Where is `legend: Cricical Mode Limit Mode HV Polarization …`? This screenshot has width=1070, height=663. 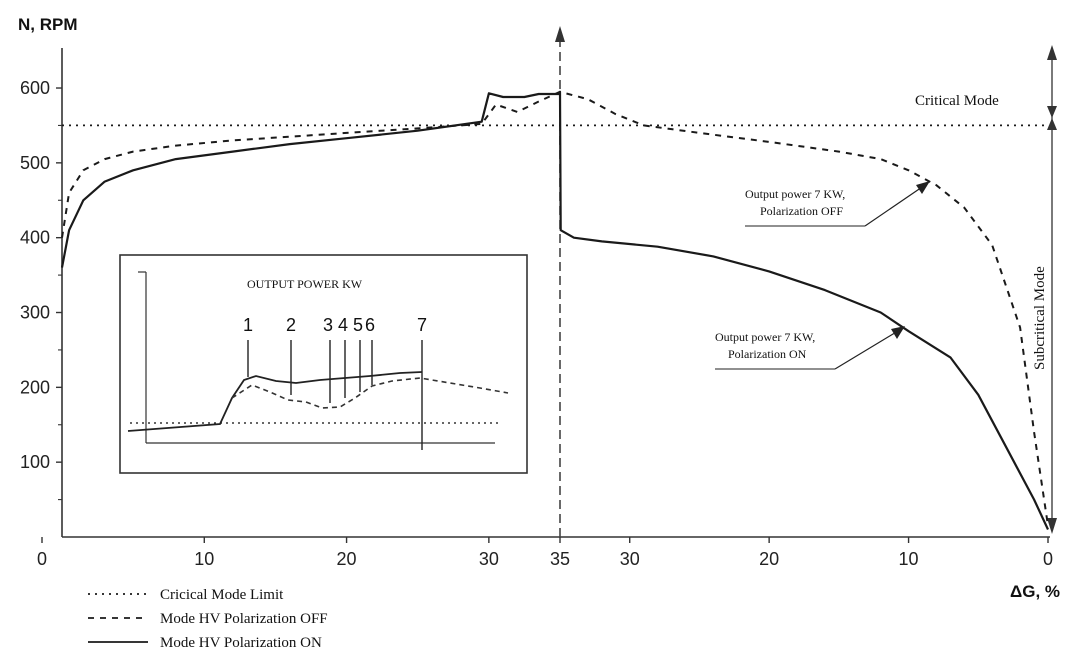
legend: Cricical Mode Limit Mode HV Polarization … is located at coordinates (208, 619).